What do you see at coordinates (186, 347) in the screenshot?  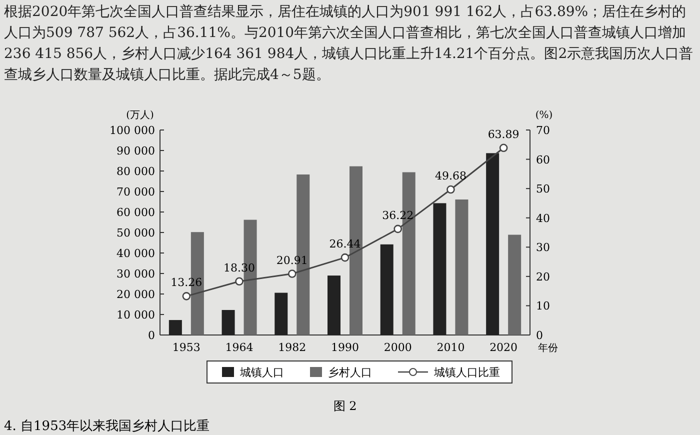 I see `x-tick-label: 1953` at bounding box center [186, 347].